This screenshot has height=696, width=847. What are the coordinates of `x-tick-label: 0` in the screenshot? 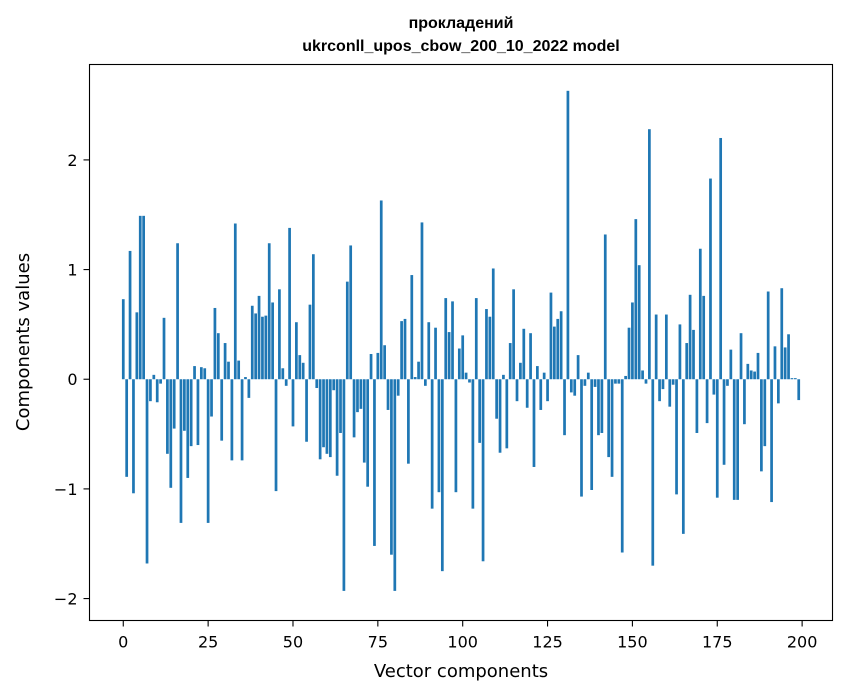 It's located at (123, 642).